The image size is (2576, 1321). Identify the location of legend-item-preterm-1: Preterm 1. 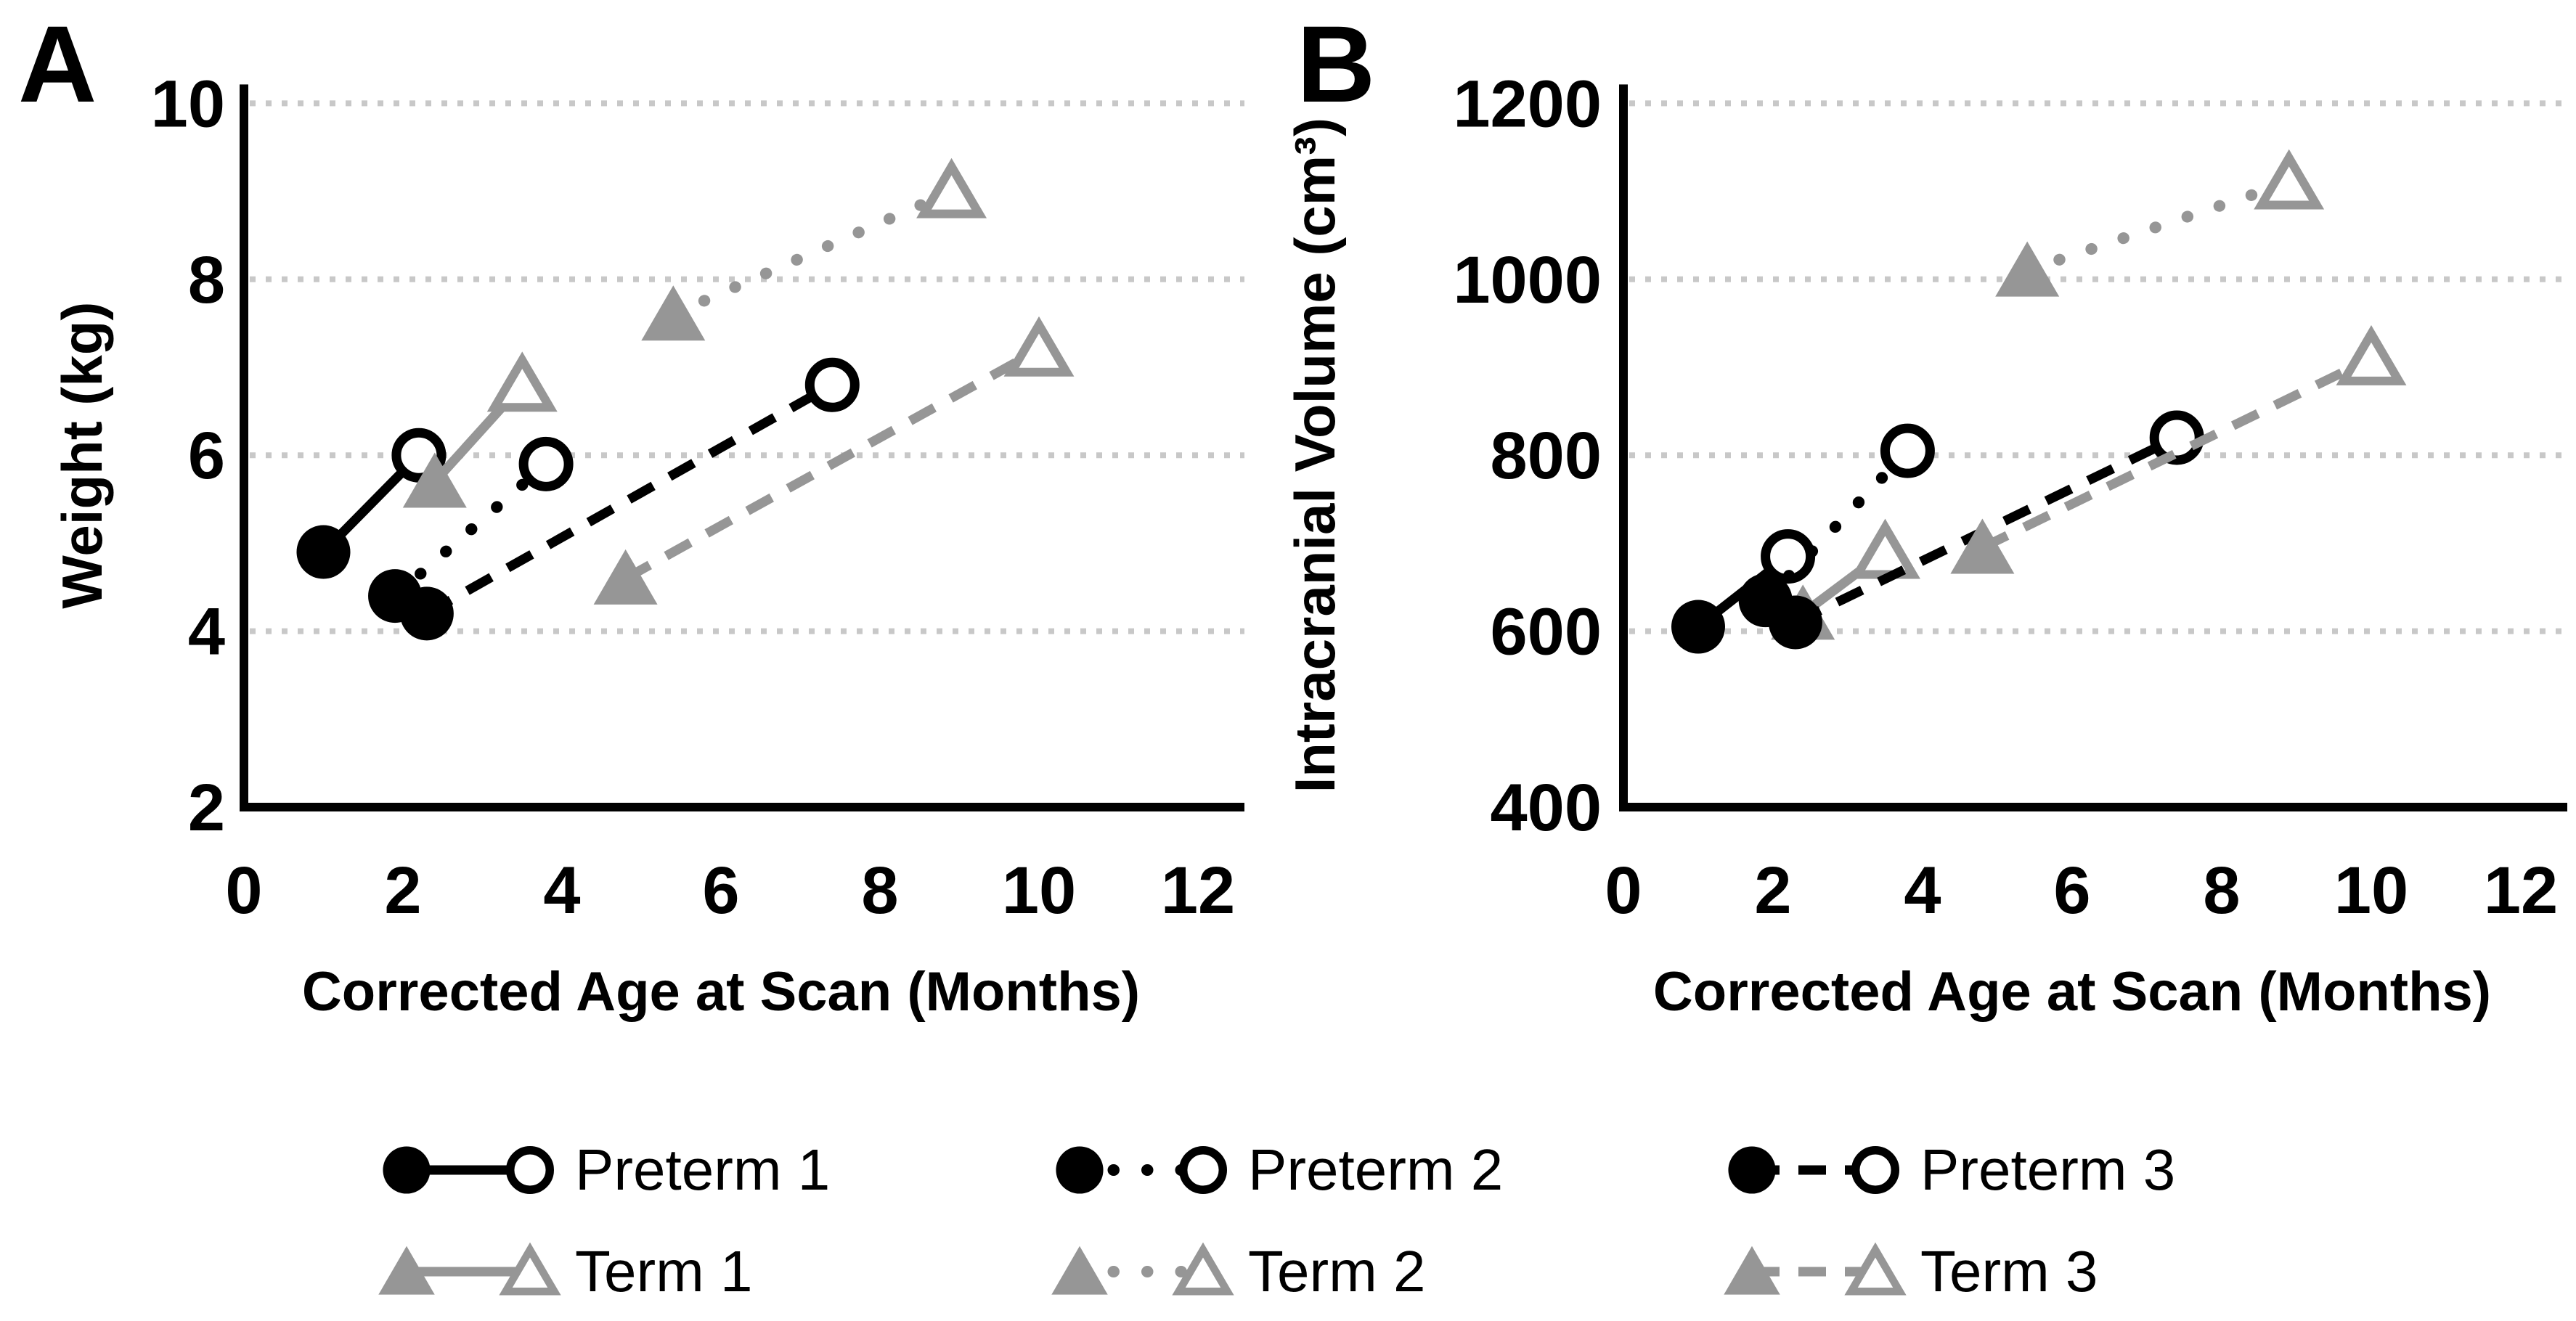
(606, 1169).